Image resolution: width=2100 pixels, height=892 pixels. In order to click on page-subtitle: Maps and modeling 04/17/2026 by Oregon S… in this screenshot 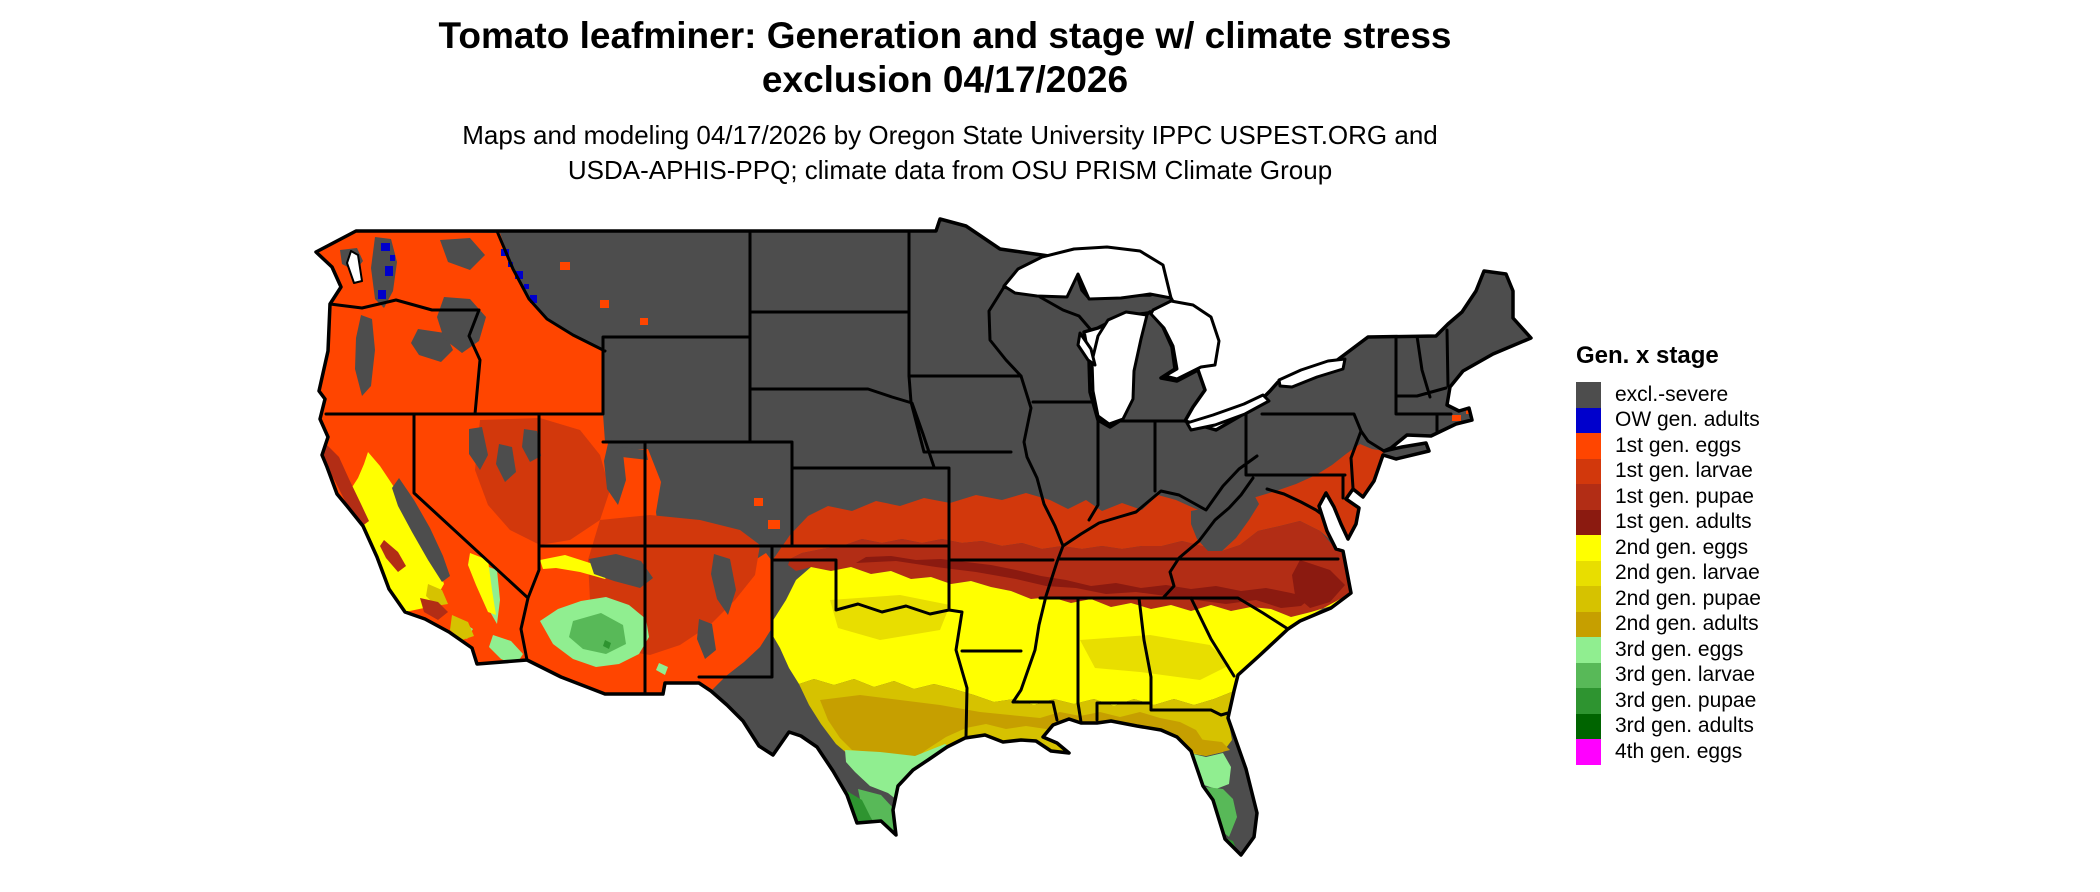, I will do `click(950, 153)`.